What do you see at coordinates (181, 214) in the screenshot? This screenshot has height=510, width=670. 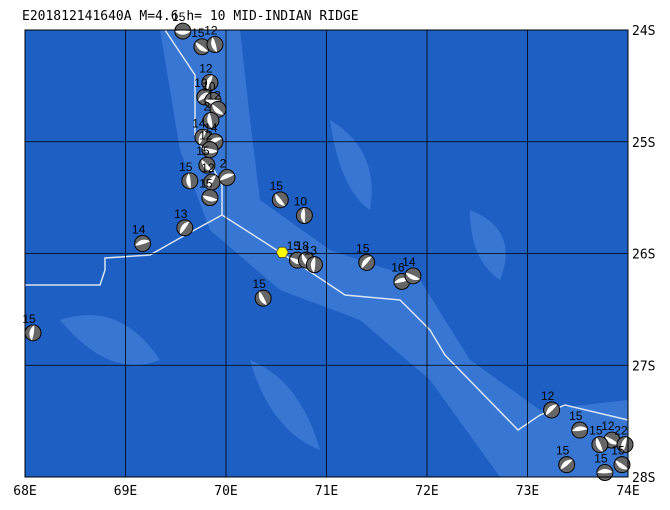 I see `depth-label: 13` at bounding box center [181, 214].